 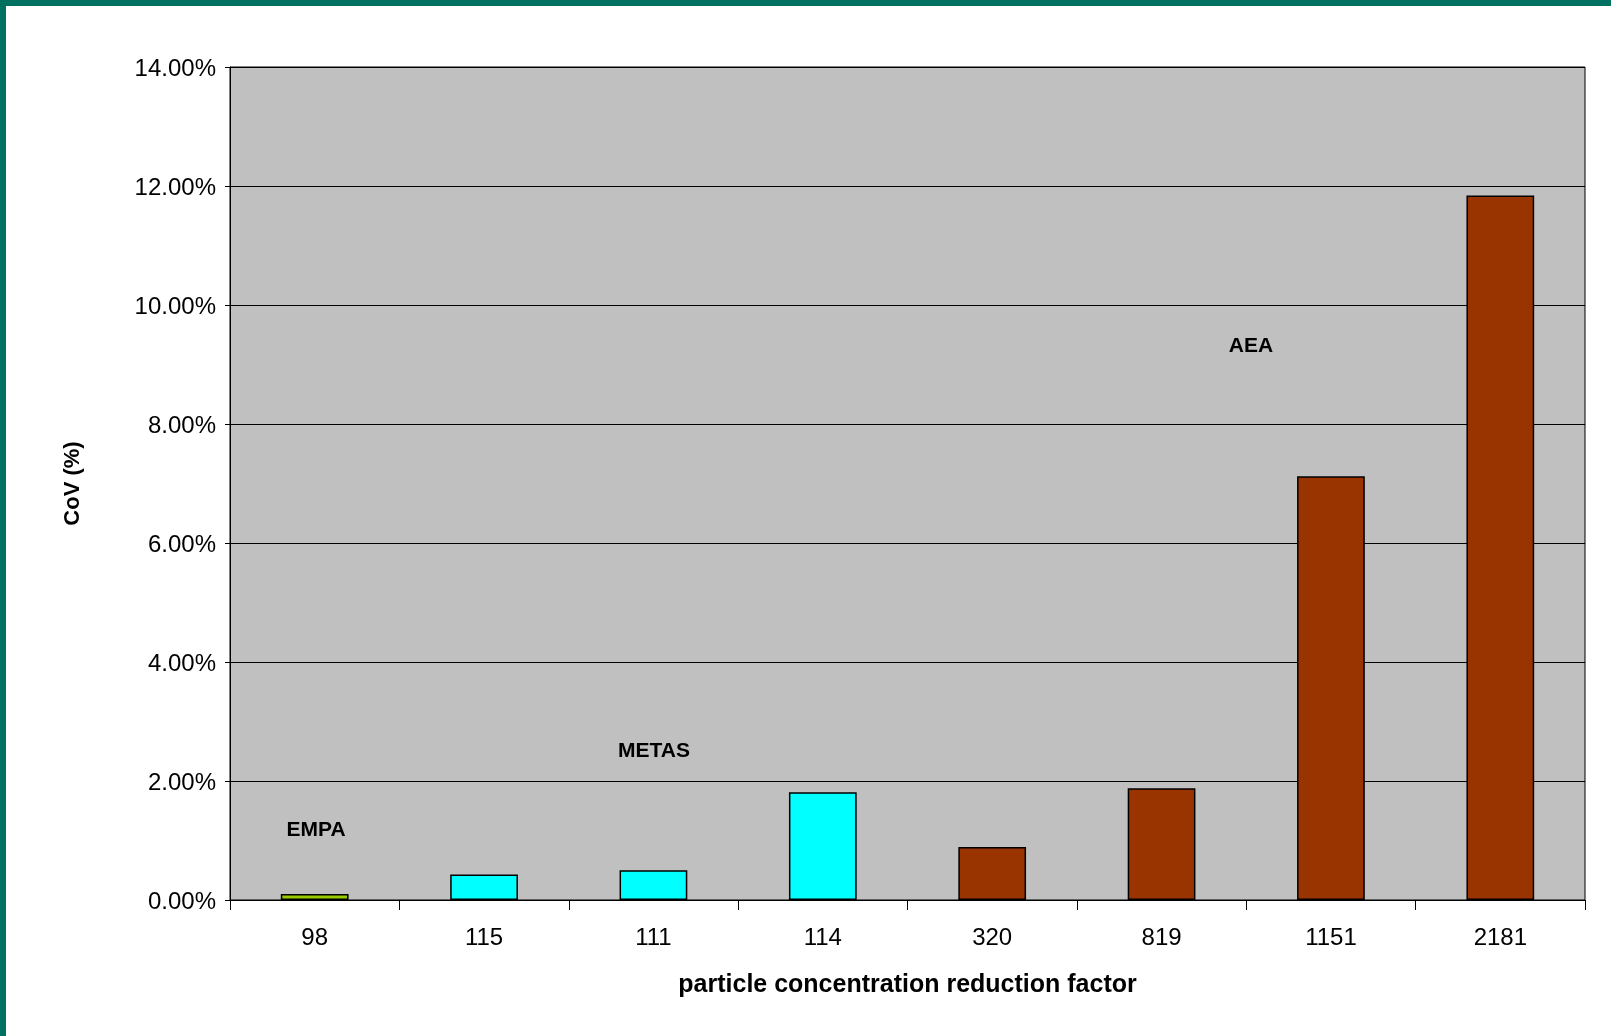 What do you see at coordinates (654, 749) in the screenshot?
I see `annotation: METAS` at bounding box center [654, 749].